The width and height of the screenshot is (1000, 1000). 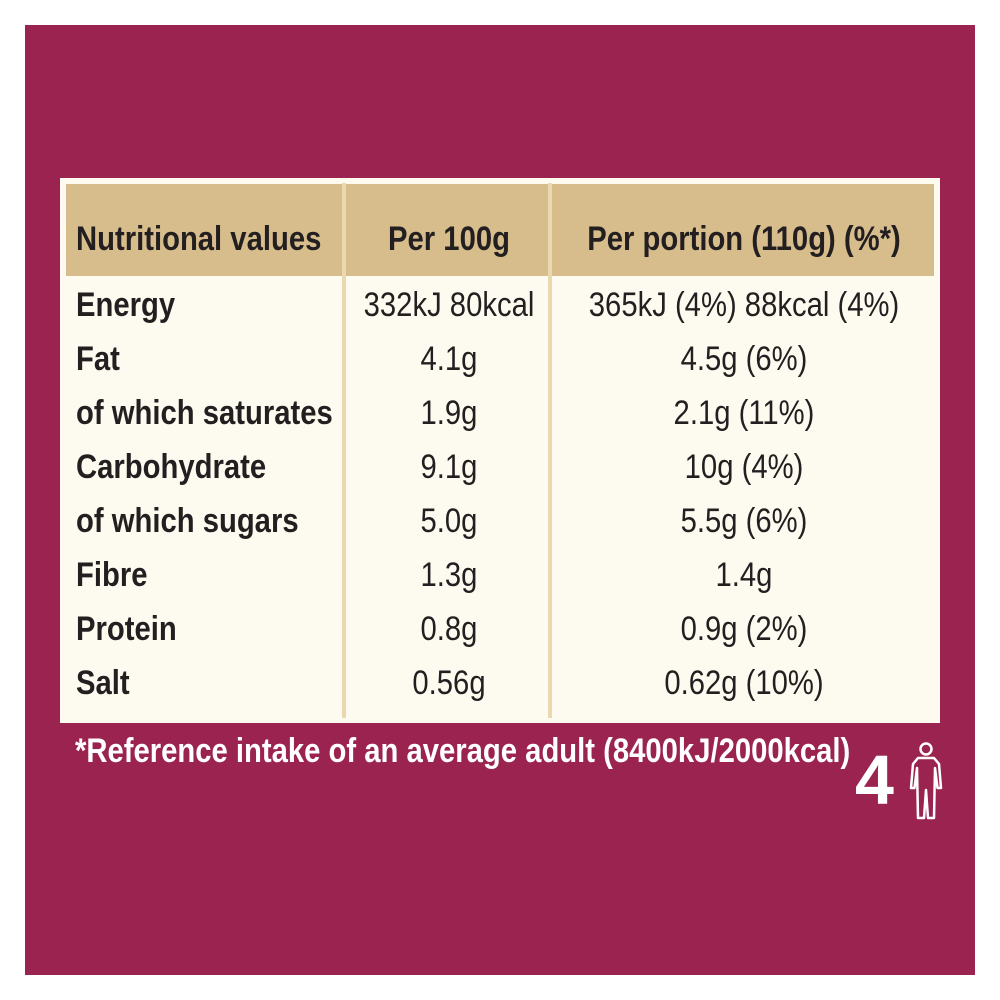 I want to click on row-portion-salt: 0.62g (10%), so click(x=744, y=683).